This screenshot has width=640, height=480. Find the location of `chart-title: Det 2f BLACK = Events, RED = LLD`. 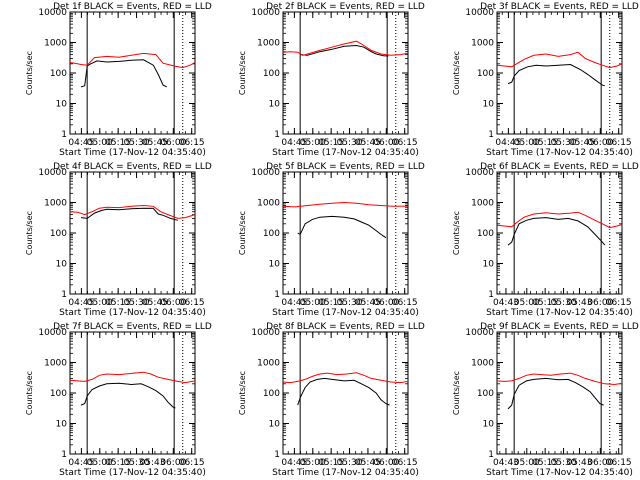

chart-title: Det 2f BLACK = Events, RED = LLD is located at coordinates (345, 7).